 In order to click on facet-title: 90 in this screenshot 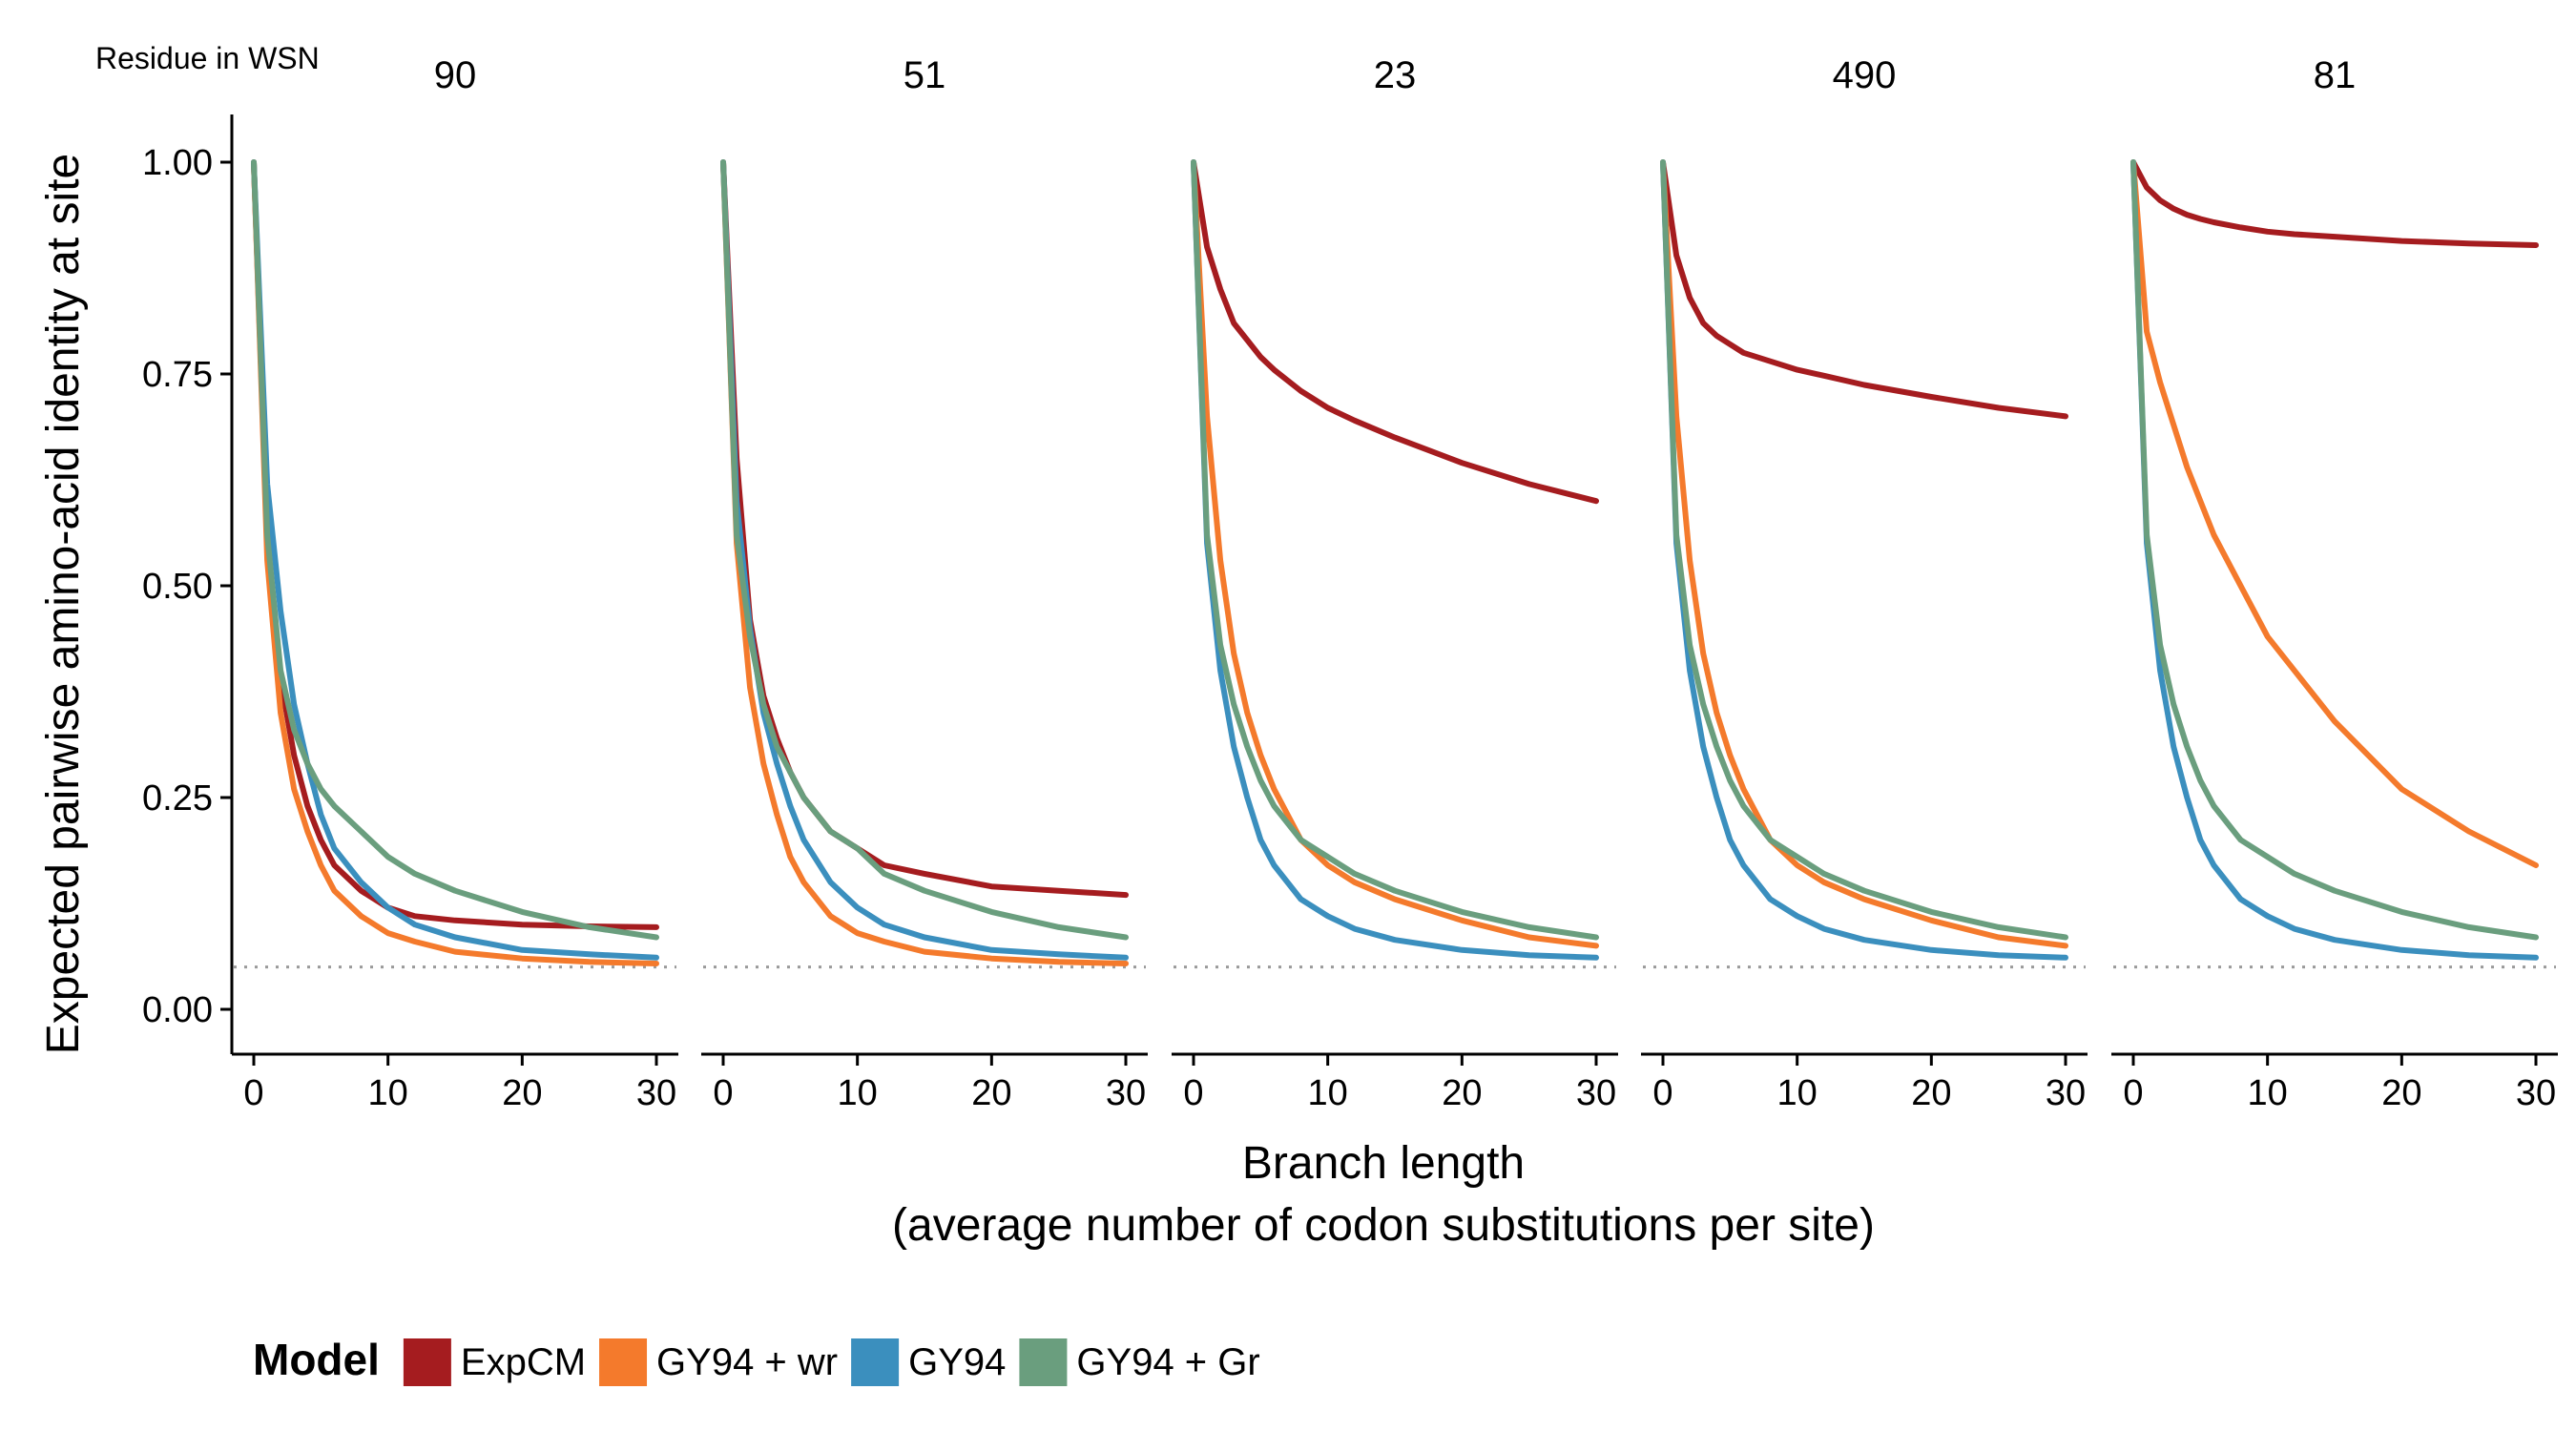, I will do `click(455, 75)`.